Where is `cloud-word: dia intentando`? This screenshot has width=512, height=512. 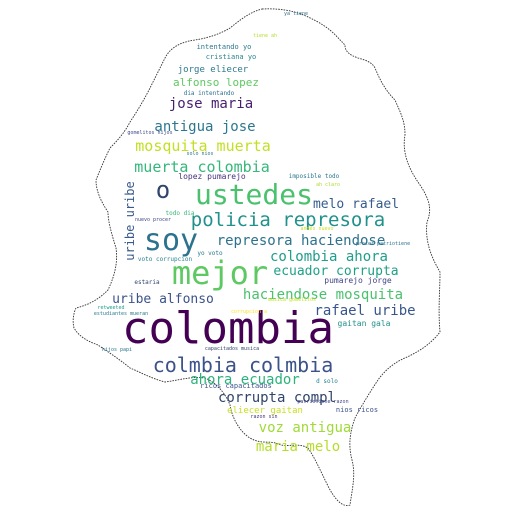
cloud-word: dia intentando is located at coordinates (209, 93).